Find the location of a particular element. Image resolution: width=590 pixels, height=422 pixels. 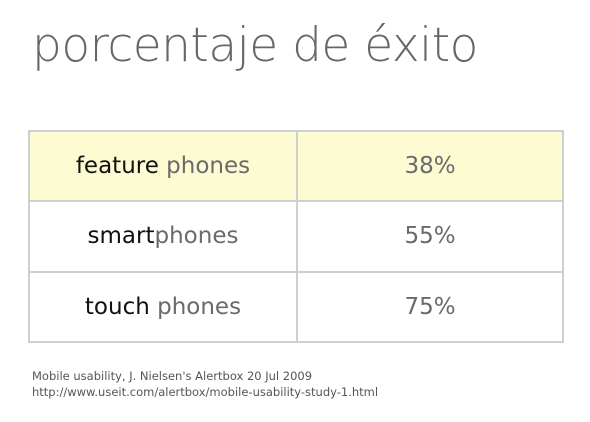

row-label: smartphones is located at coordinates (163, 236).